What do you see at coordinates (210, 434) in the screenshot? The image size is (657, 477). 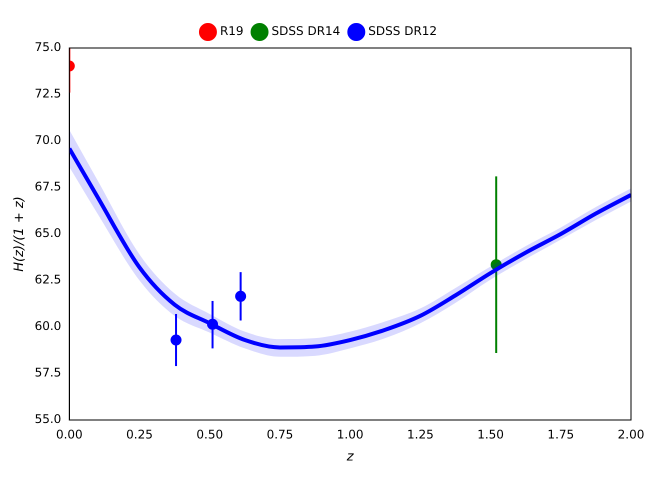 I see `x-tick-label: 0.50` at bounding box center [210, 434].